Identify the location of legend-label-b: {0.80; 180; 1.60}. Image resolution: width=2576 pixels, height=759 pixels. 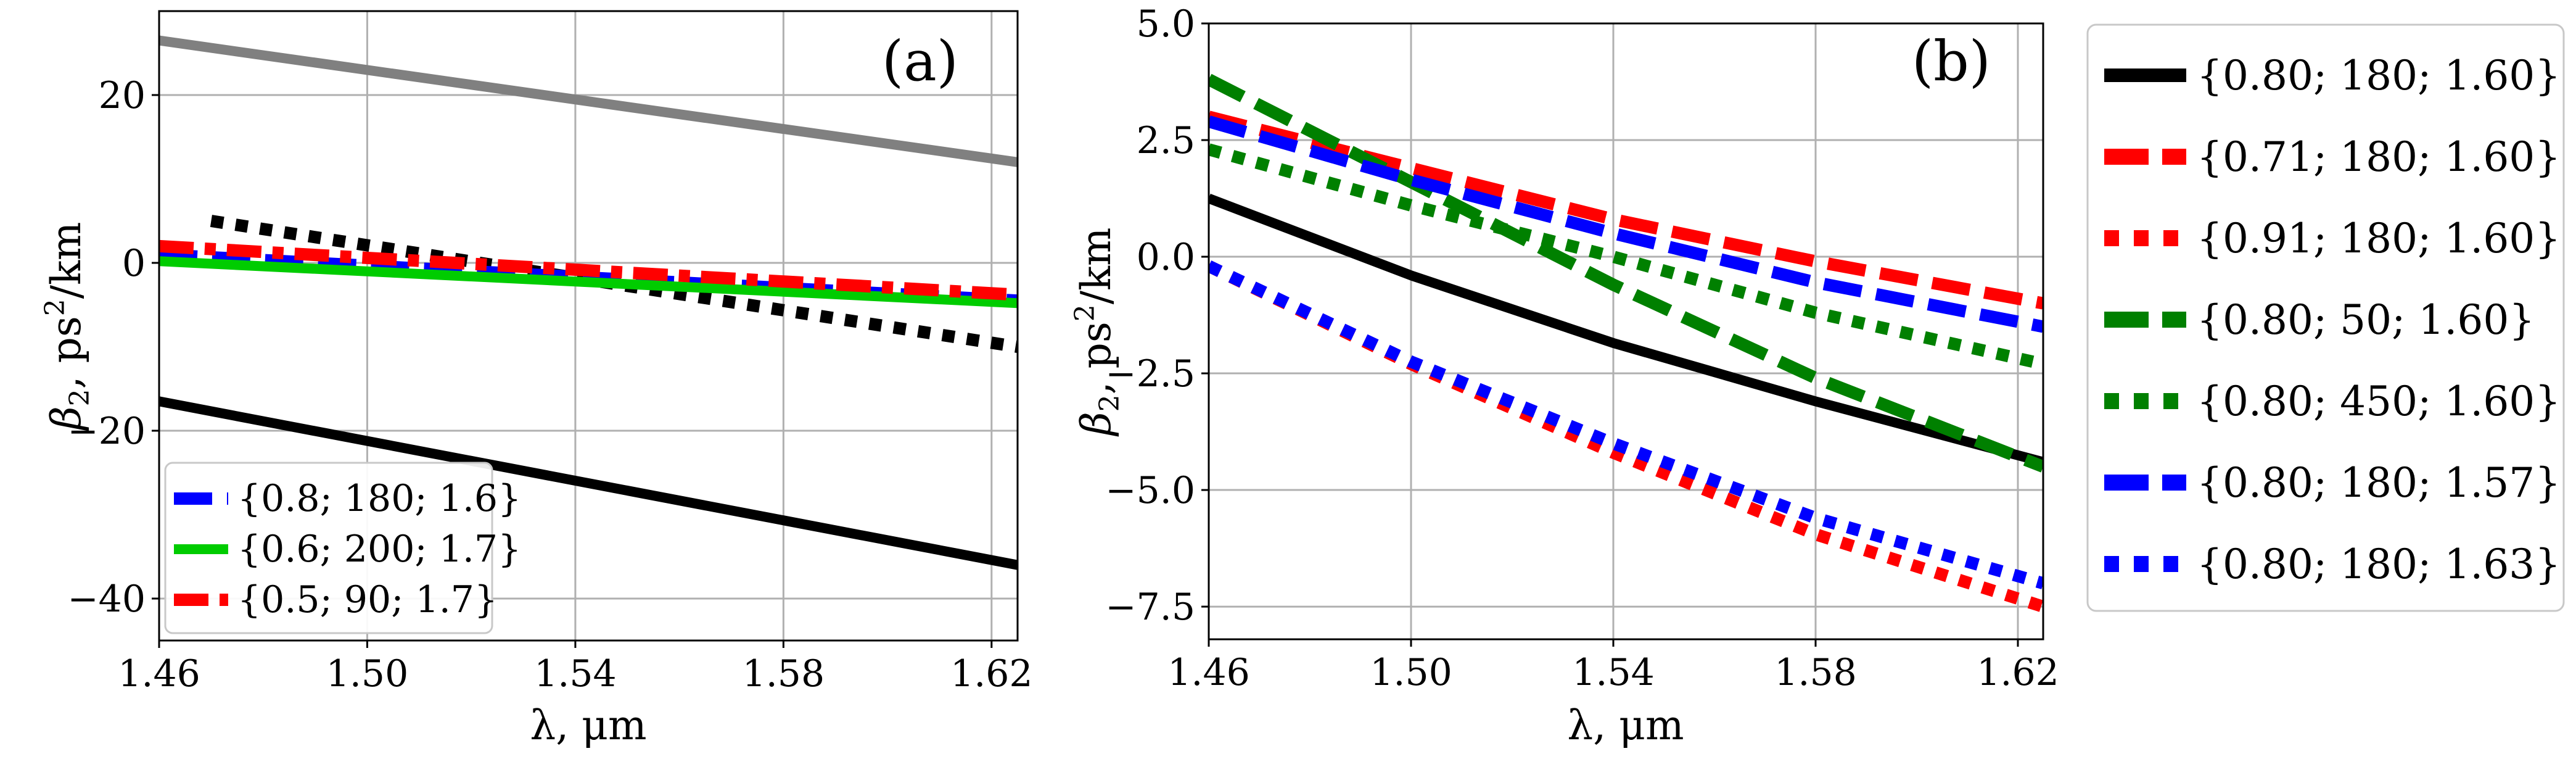
(2379, 75).